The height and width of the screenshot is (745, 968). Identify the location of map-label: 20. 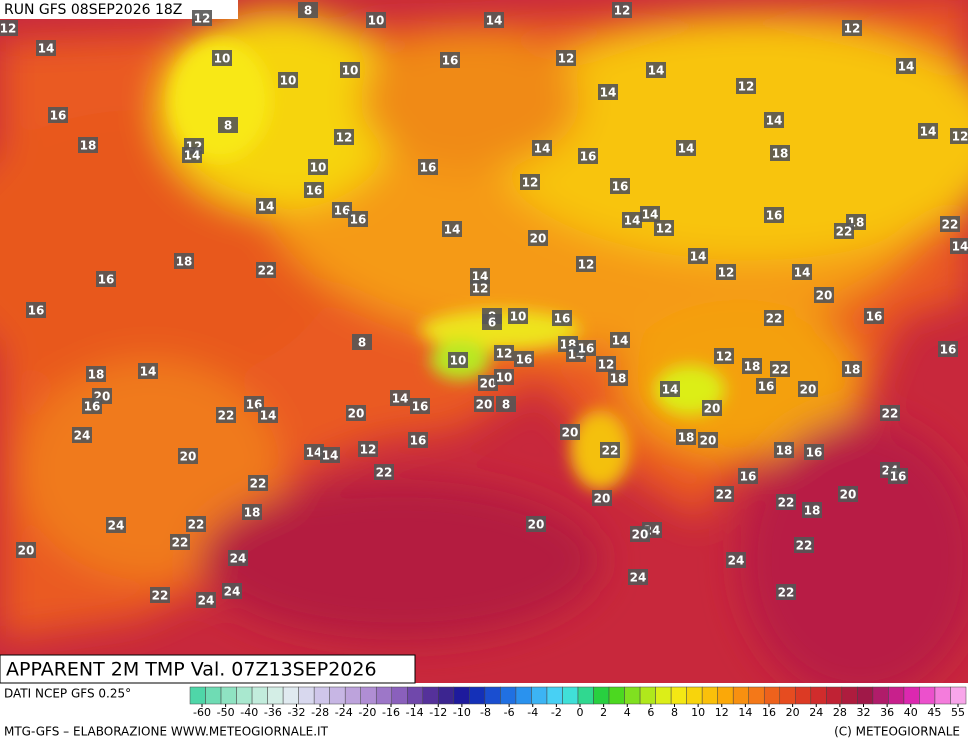
(188, 457).